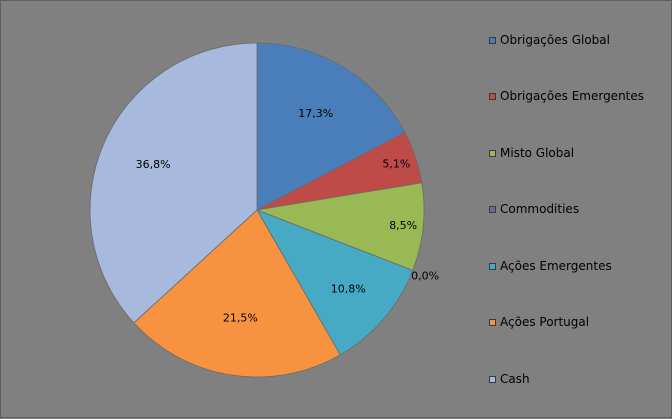 The image size is (672, 419). What do you see at coordinates (556, 266) in the screenshot?
I see `legend-label-acoes-emergentes: Ações Emergentes` at bounding box center [556, 266].